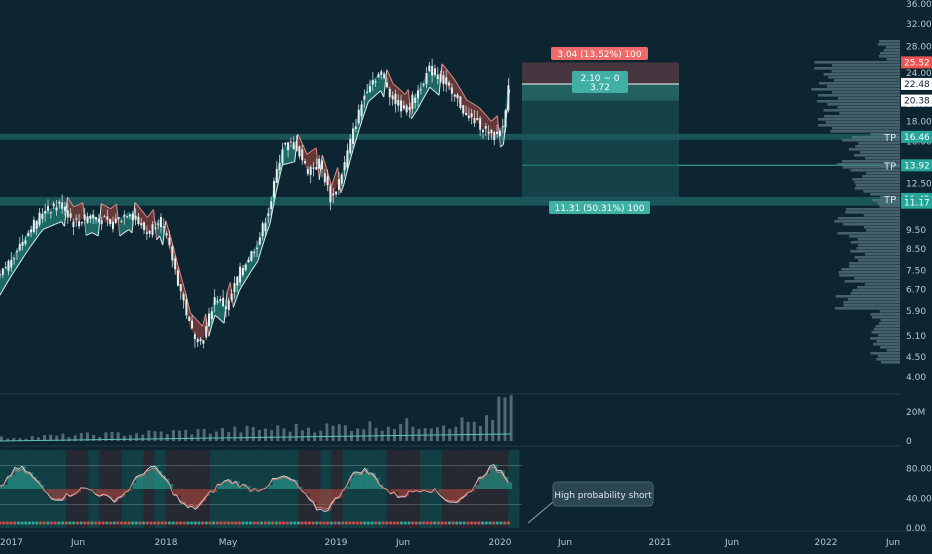 This screenshot has height=554, width=932. I want to click on tp-label-3: TP, so click(889, 200).